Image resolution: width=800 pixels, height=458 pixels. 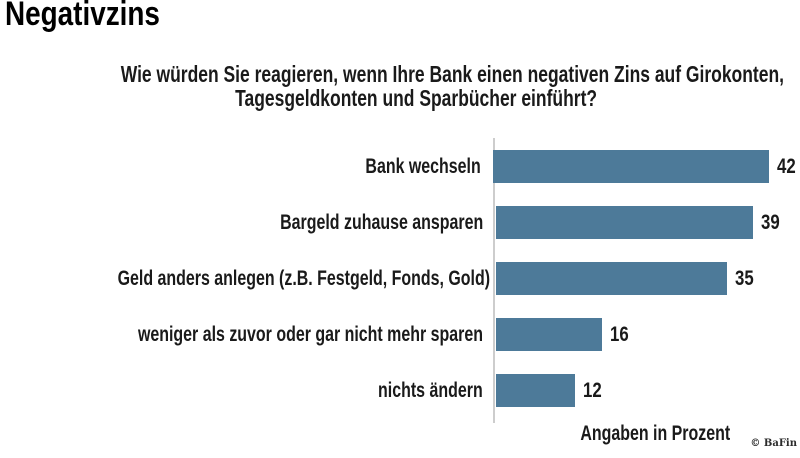 I want to click on bar-row: Bank wechseln 42, so click(x=400, y=166).